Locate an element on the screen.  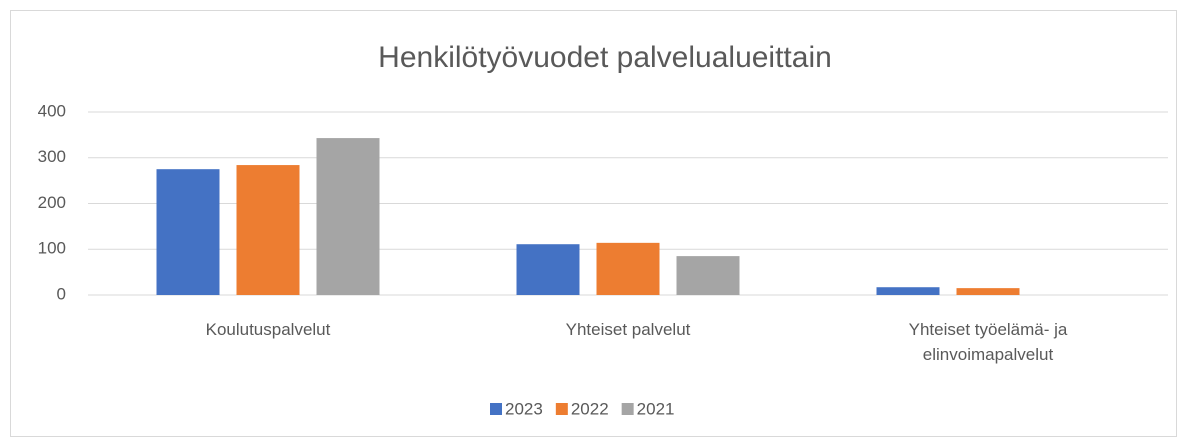
y-tick-label: 0 is located at coordinates (61, 293).